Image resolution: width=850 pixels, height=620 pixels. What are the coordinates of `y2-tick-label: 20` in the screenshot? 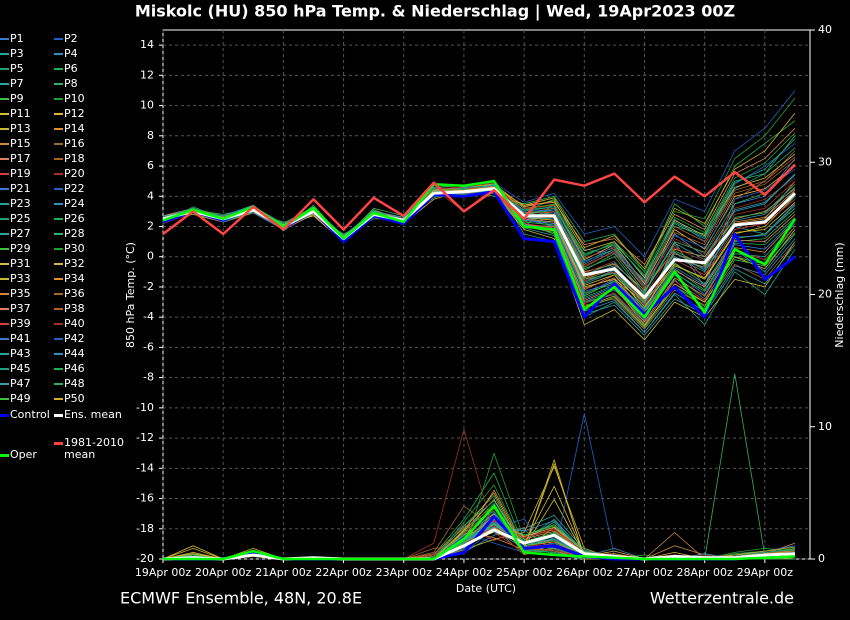 It's located at (825, 294).